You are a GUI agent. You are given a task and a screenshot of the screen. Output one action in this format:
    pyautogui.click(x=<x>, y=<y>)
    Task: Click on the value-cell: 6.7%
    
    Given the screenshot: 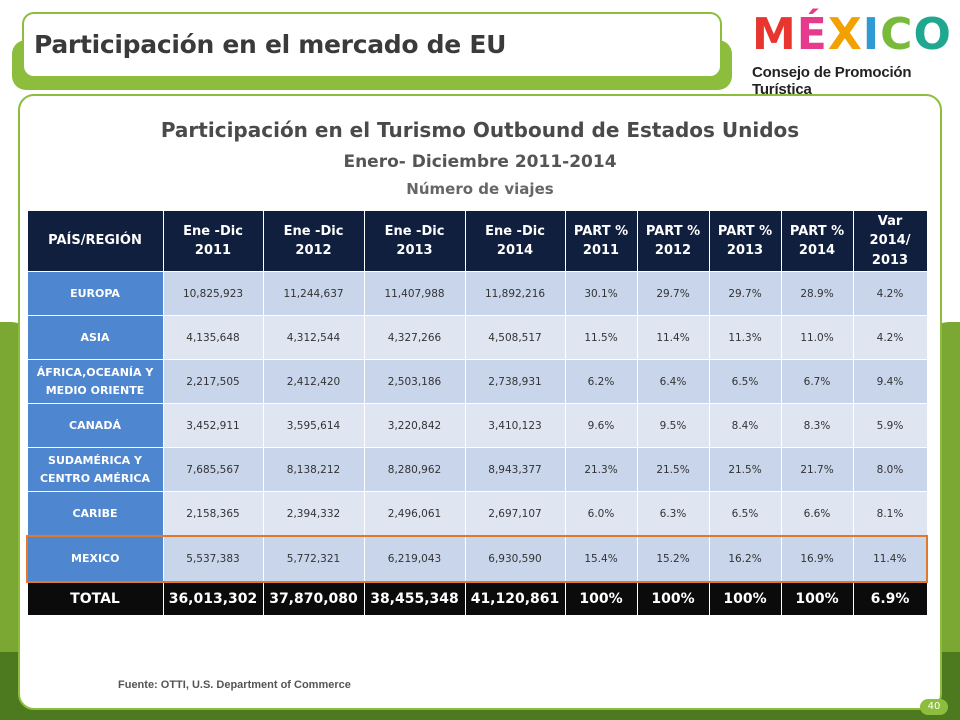 What is the action you would take?
    pyautogui.click(x=817, y=381)
    